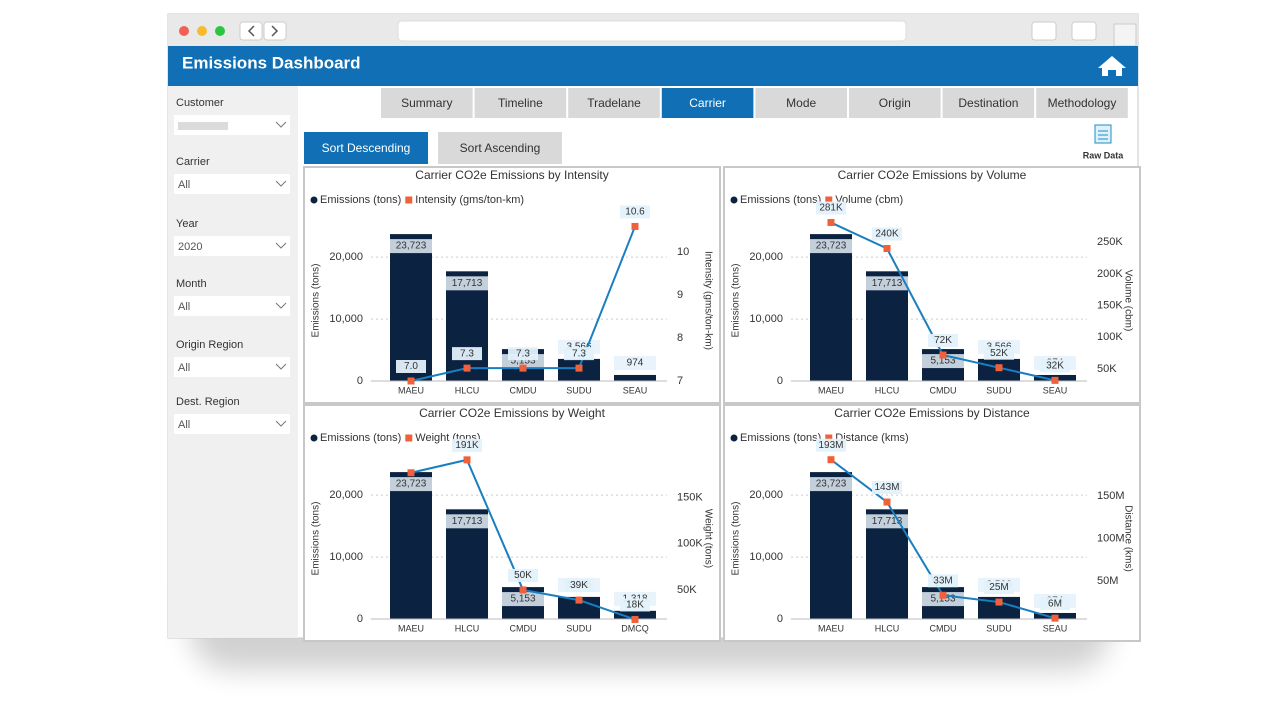  I want to click on legend-label: Distance (kms), so click(871, 438).